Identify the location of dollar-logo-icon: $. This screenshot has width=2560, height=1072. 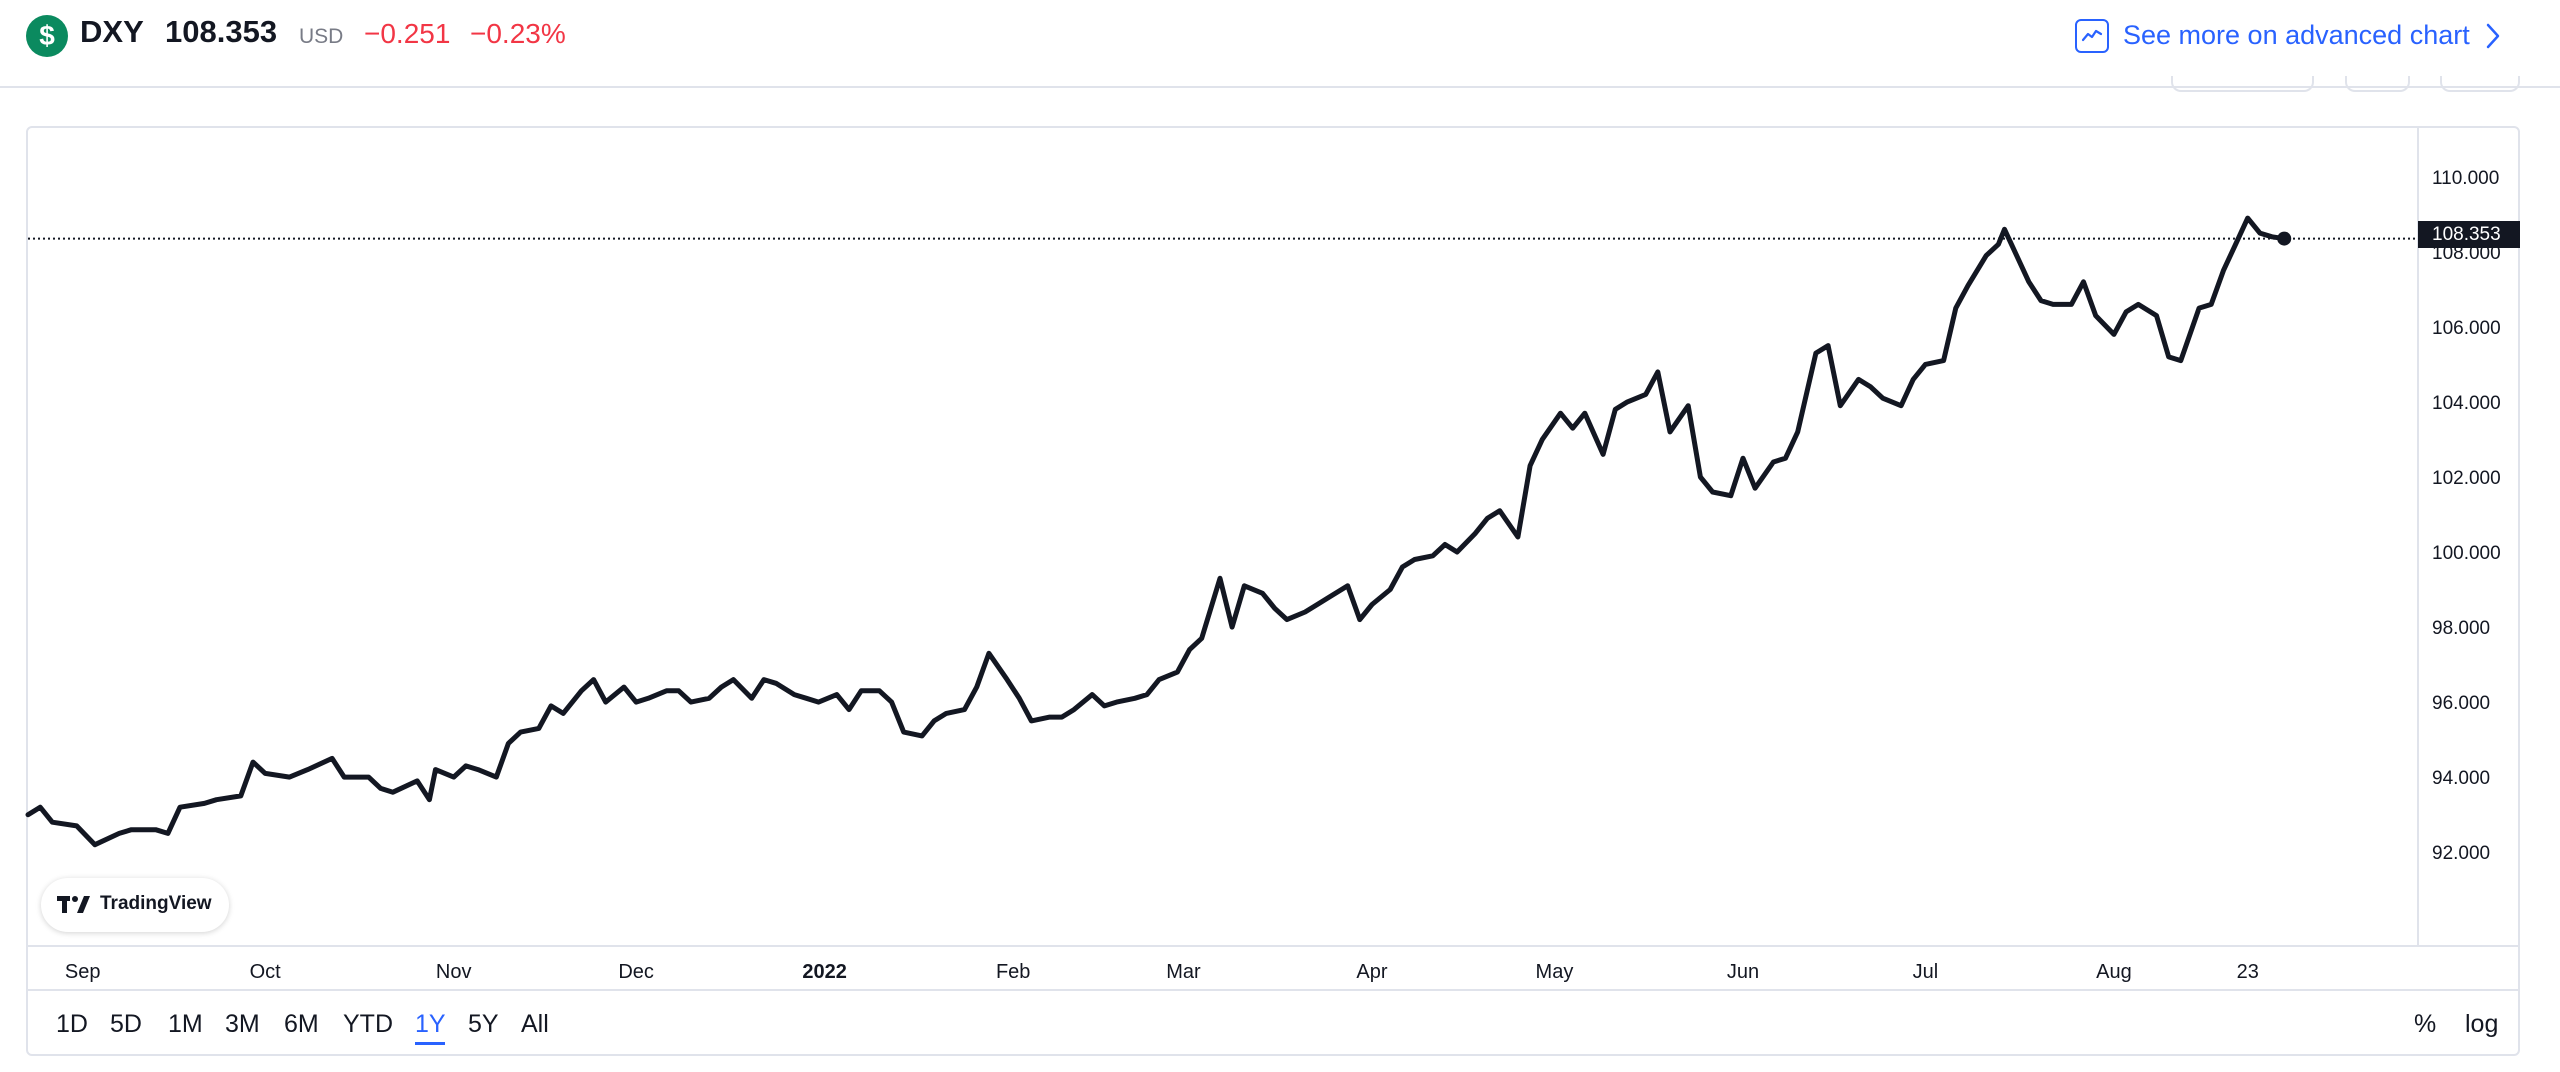
(47, 36).